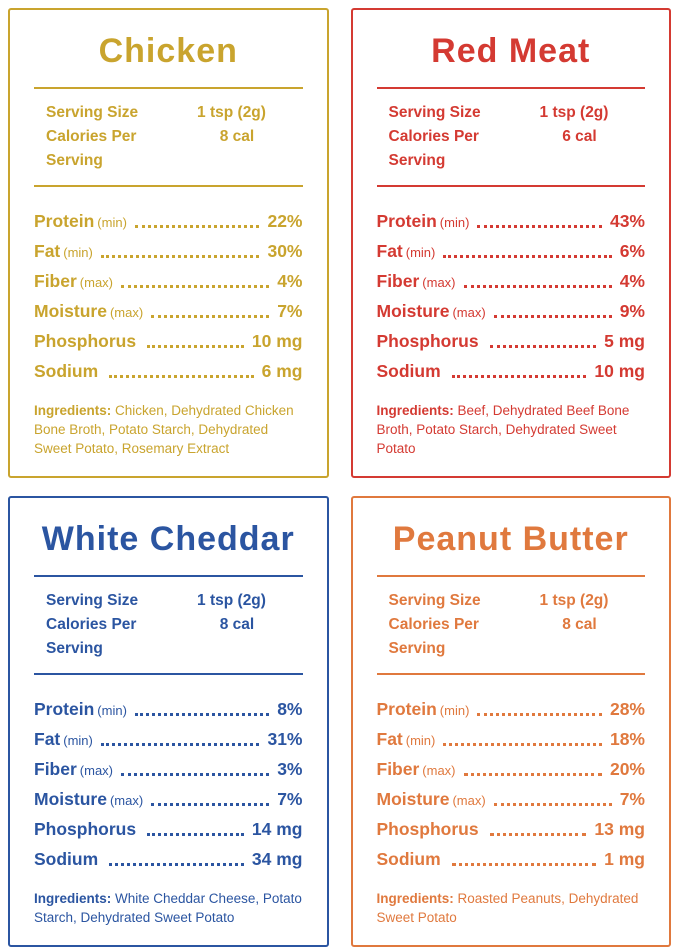 The height and width of the screenshot is (947, 679). What do you see at coordinates (168, 830) in the screenshot?
I see `nutrient-row-phosphorus: Phosphorus 14 mg` at bounding box center [168, 830].